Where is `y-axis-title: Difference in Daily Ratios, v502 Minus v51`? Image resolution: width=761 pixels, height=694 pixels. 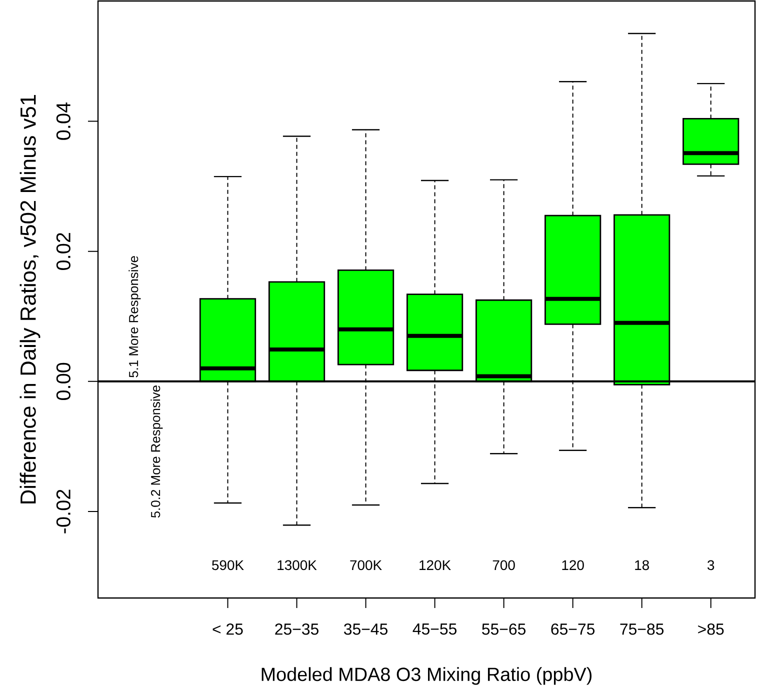
y-axis-title: Difference in Daily Ratios, v502 Minus v51 is located at coordinates (30, 299).